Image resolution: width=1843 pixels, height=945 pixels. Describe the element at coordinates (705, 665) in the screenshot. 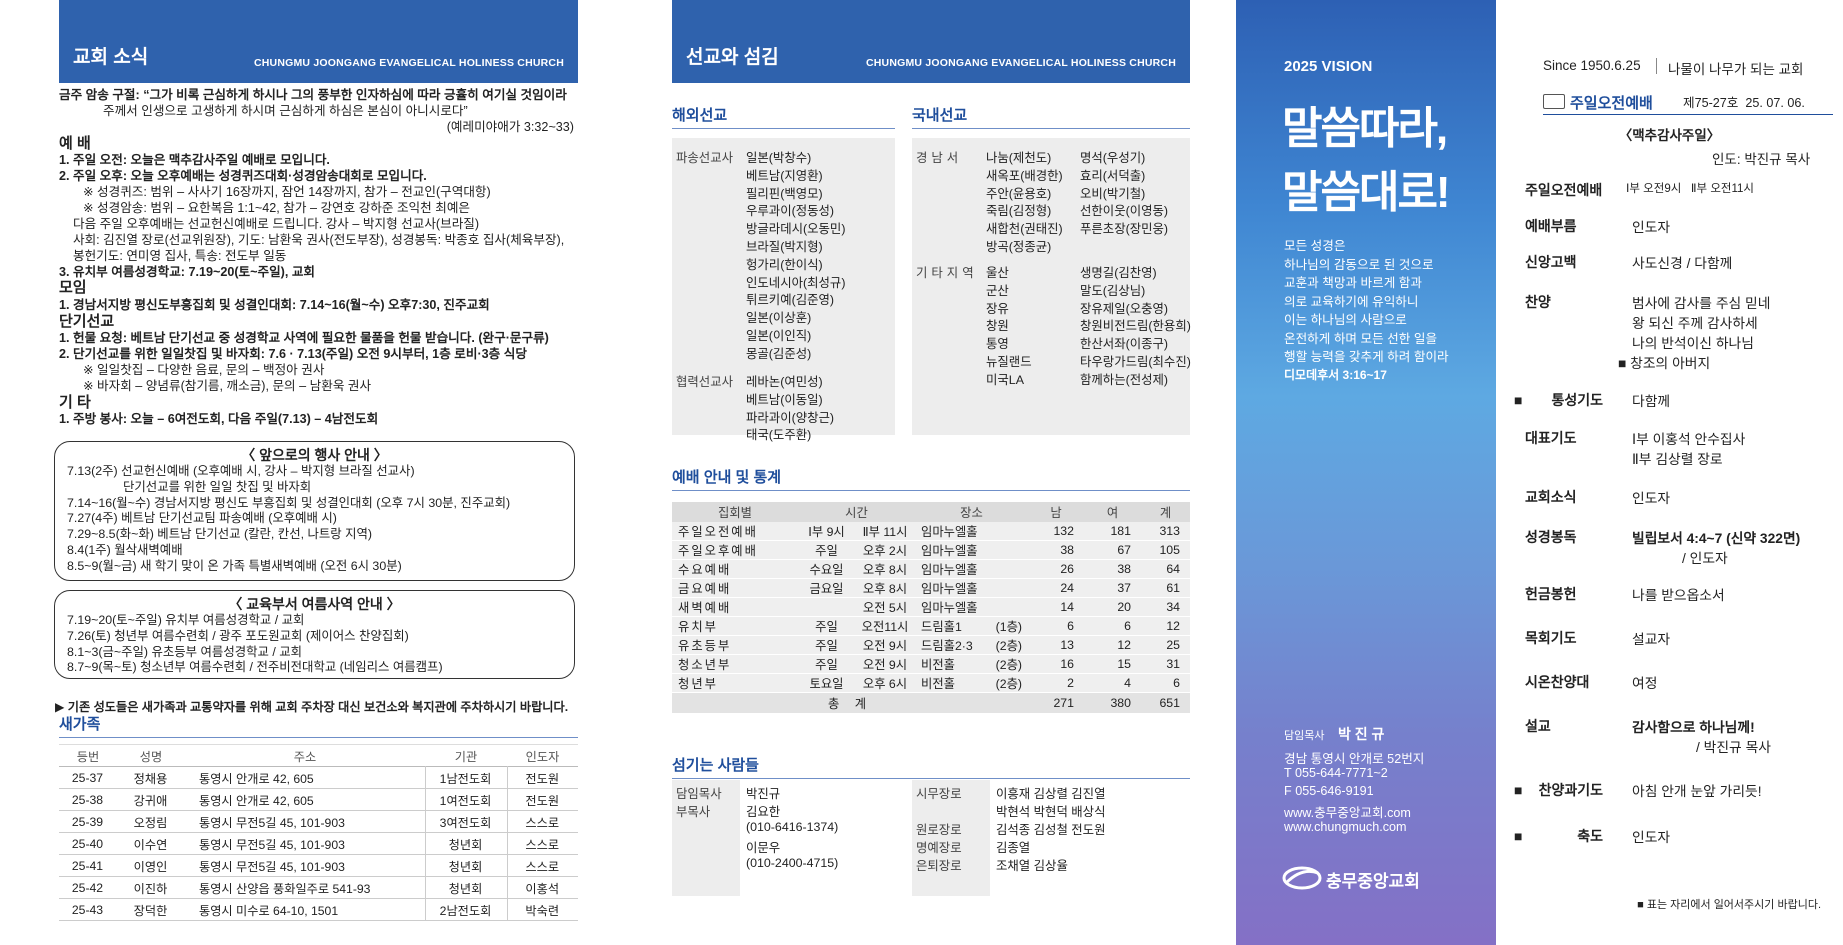

I see `stats-cell: 청소년부` at that location.